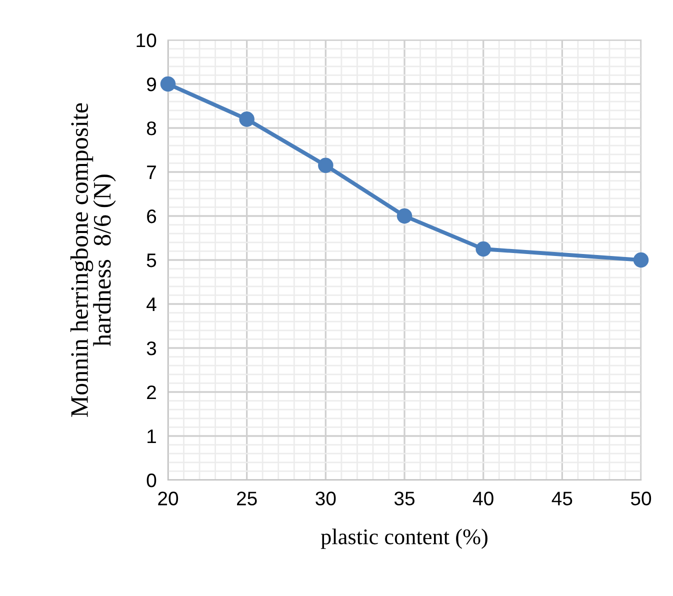 The width and height of the screenshot is (673, 596). What do you see at coordinates (151, 216) in the screenshot?
I see `y-tick-label: 6` at bounding box center [151, 216].